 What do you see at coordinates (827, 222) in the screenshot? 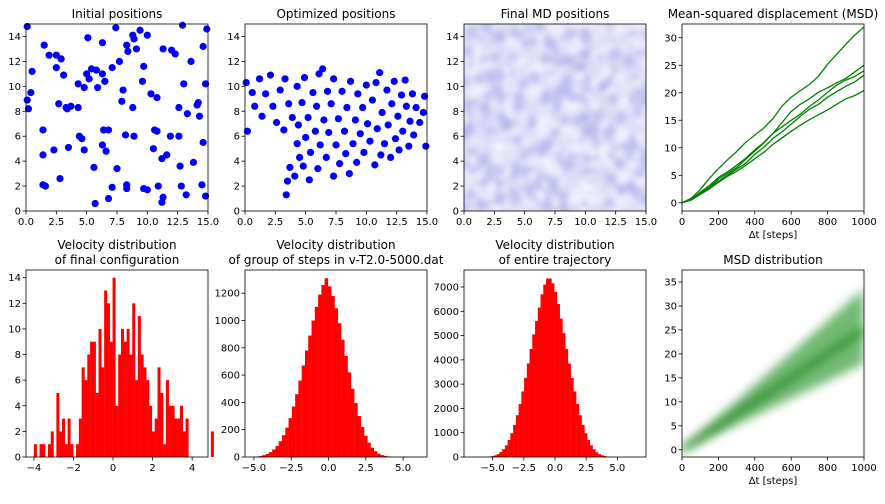
I see `x-tick-label: 800` at bounding box center [827, 222].